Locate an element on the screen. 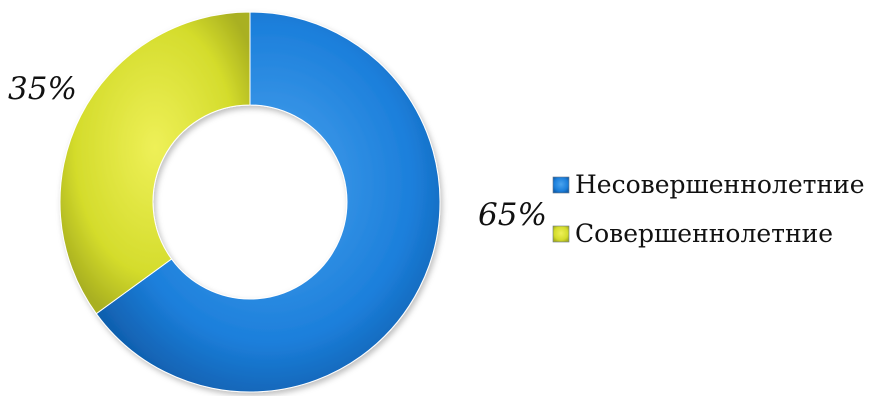  chart-legend: Несовершеннолетние Совершеннолетние is located at coordinates (708, 209).